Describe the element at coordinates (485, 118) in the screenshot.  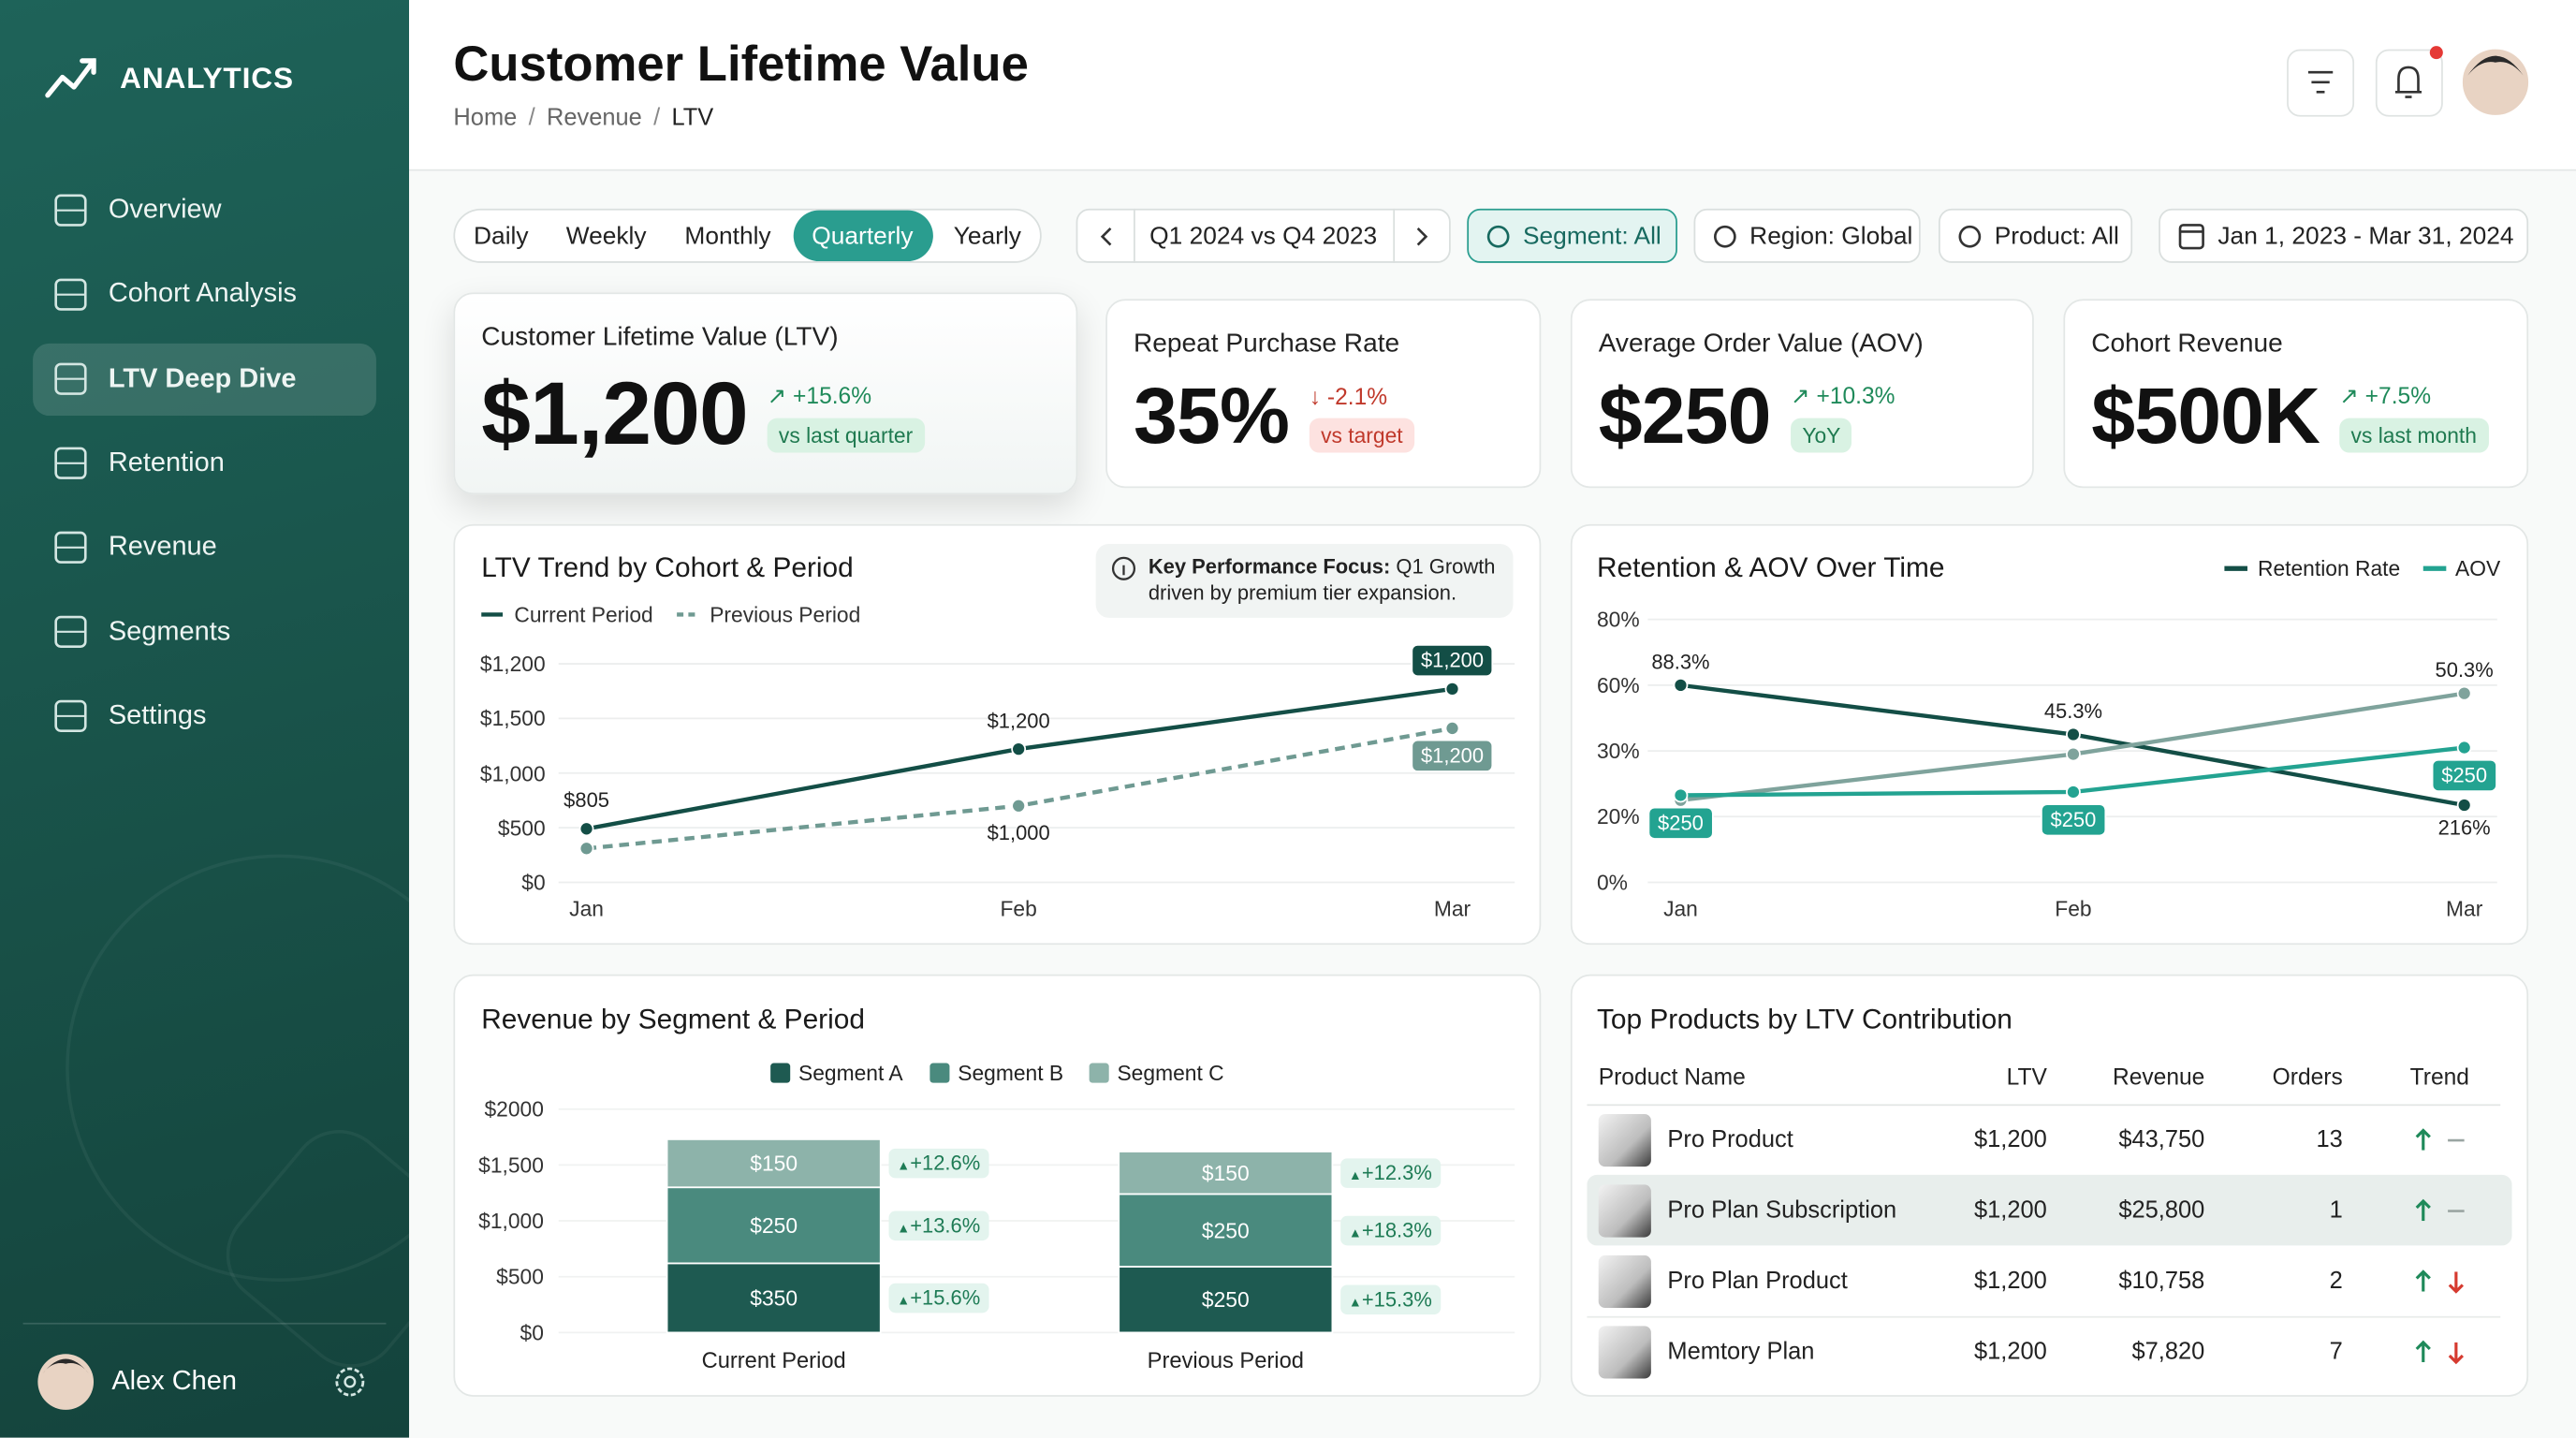
I see `crumb: Home` at that location.